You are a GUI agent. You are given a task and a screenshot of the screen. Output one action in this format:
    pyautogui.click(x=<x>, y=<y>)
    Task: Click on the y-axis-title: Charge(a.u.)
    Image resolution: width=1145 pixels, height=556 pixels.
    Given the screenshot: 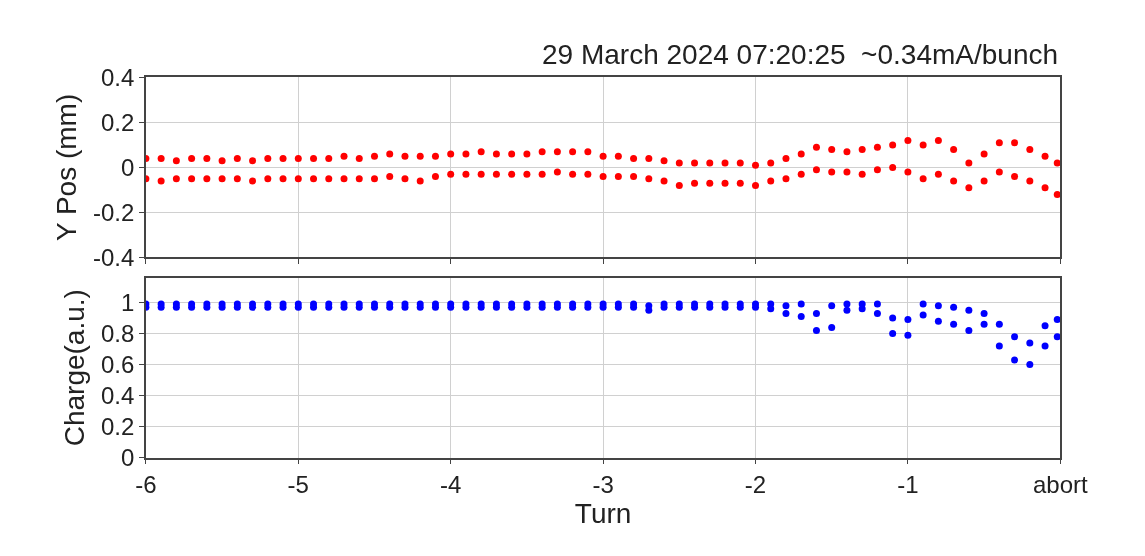 What is the action you would take?
    pyautogui.click(x=75, y=368)
    